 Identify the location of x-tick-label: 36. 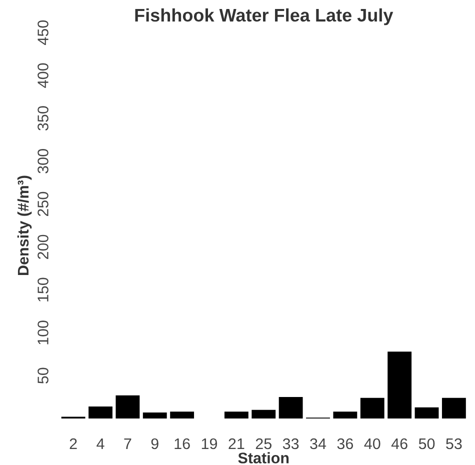
(345, 444).